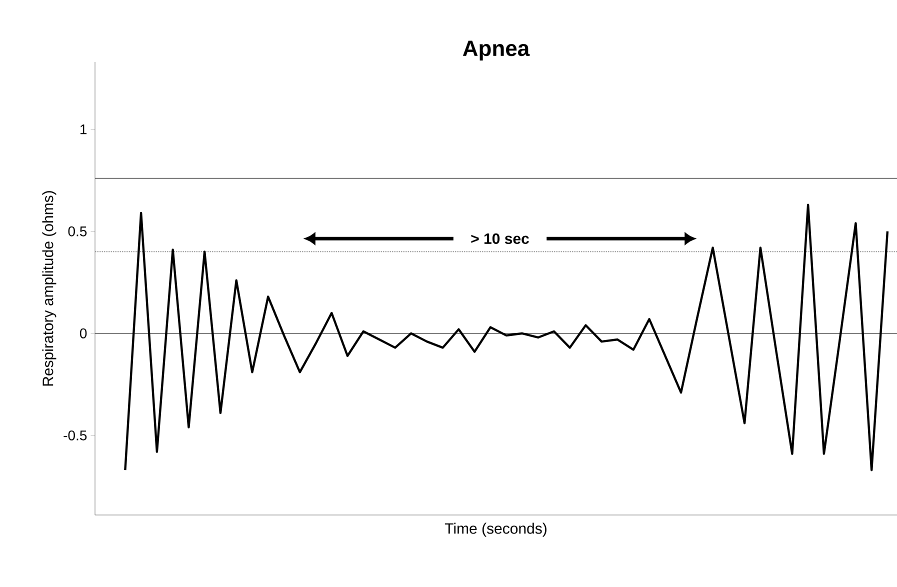 This screenshot has width=897, height=587. I want to click on y-tick-label: 1, so click(83, 129).